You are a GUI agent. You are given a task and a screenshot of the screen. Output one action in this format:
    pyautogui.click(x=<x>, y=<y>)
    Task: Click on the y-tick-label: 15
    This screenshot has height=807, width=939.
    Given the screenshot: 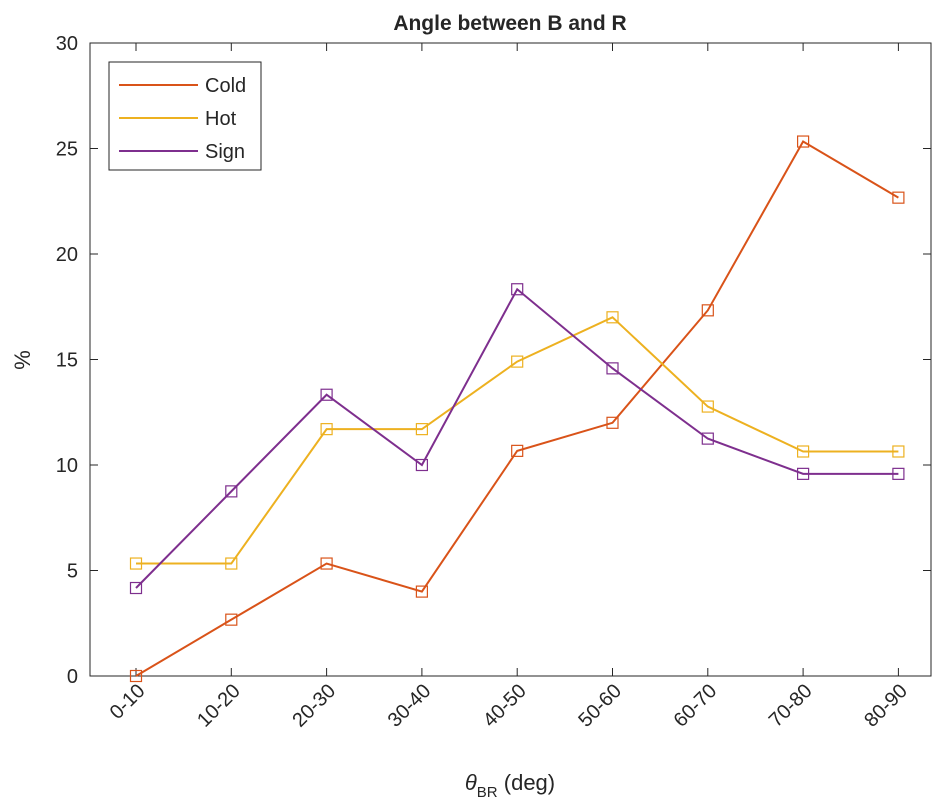 What is the action you would take?
    pyautogui.click(x=67, y=361)
    